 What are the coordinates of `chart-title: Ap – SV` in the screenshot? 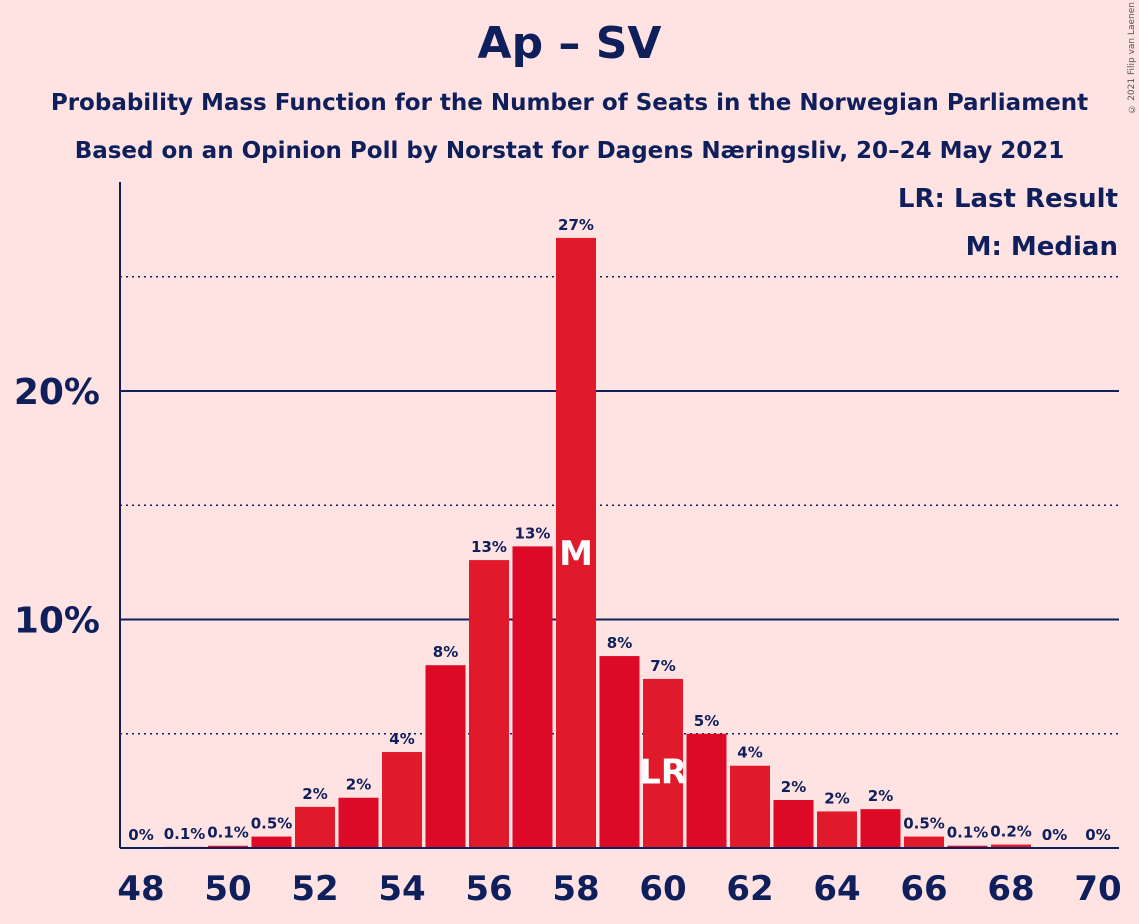 It's located at (569, 43).